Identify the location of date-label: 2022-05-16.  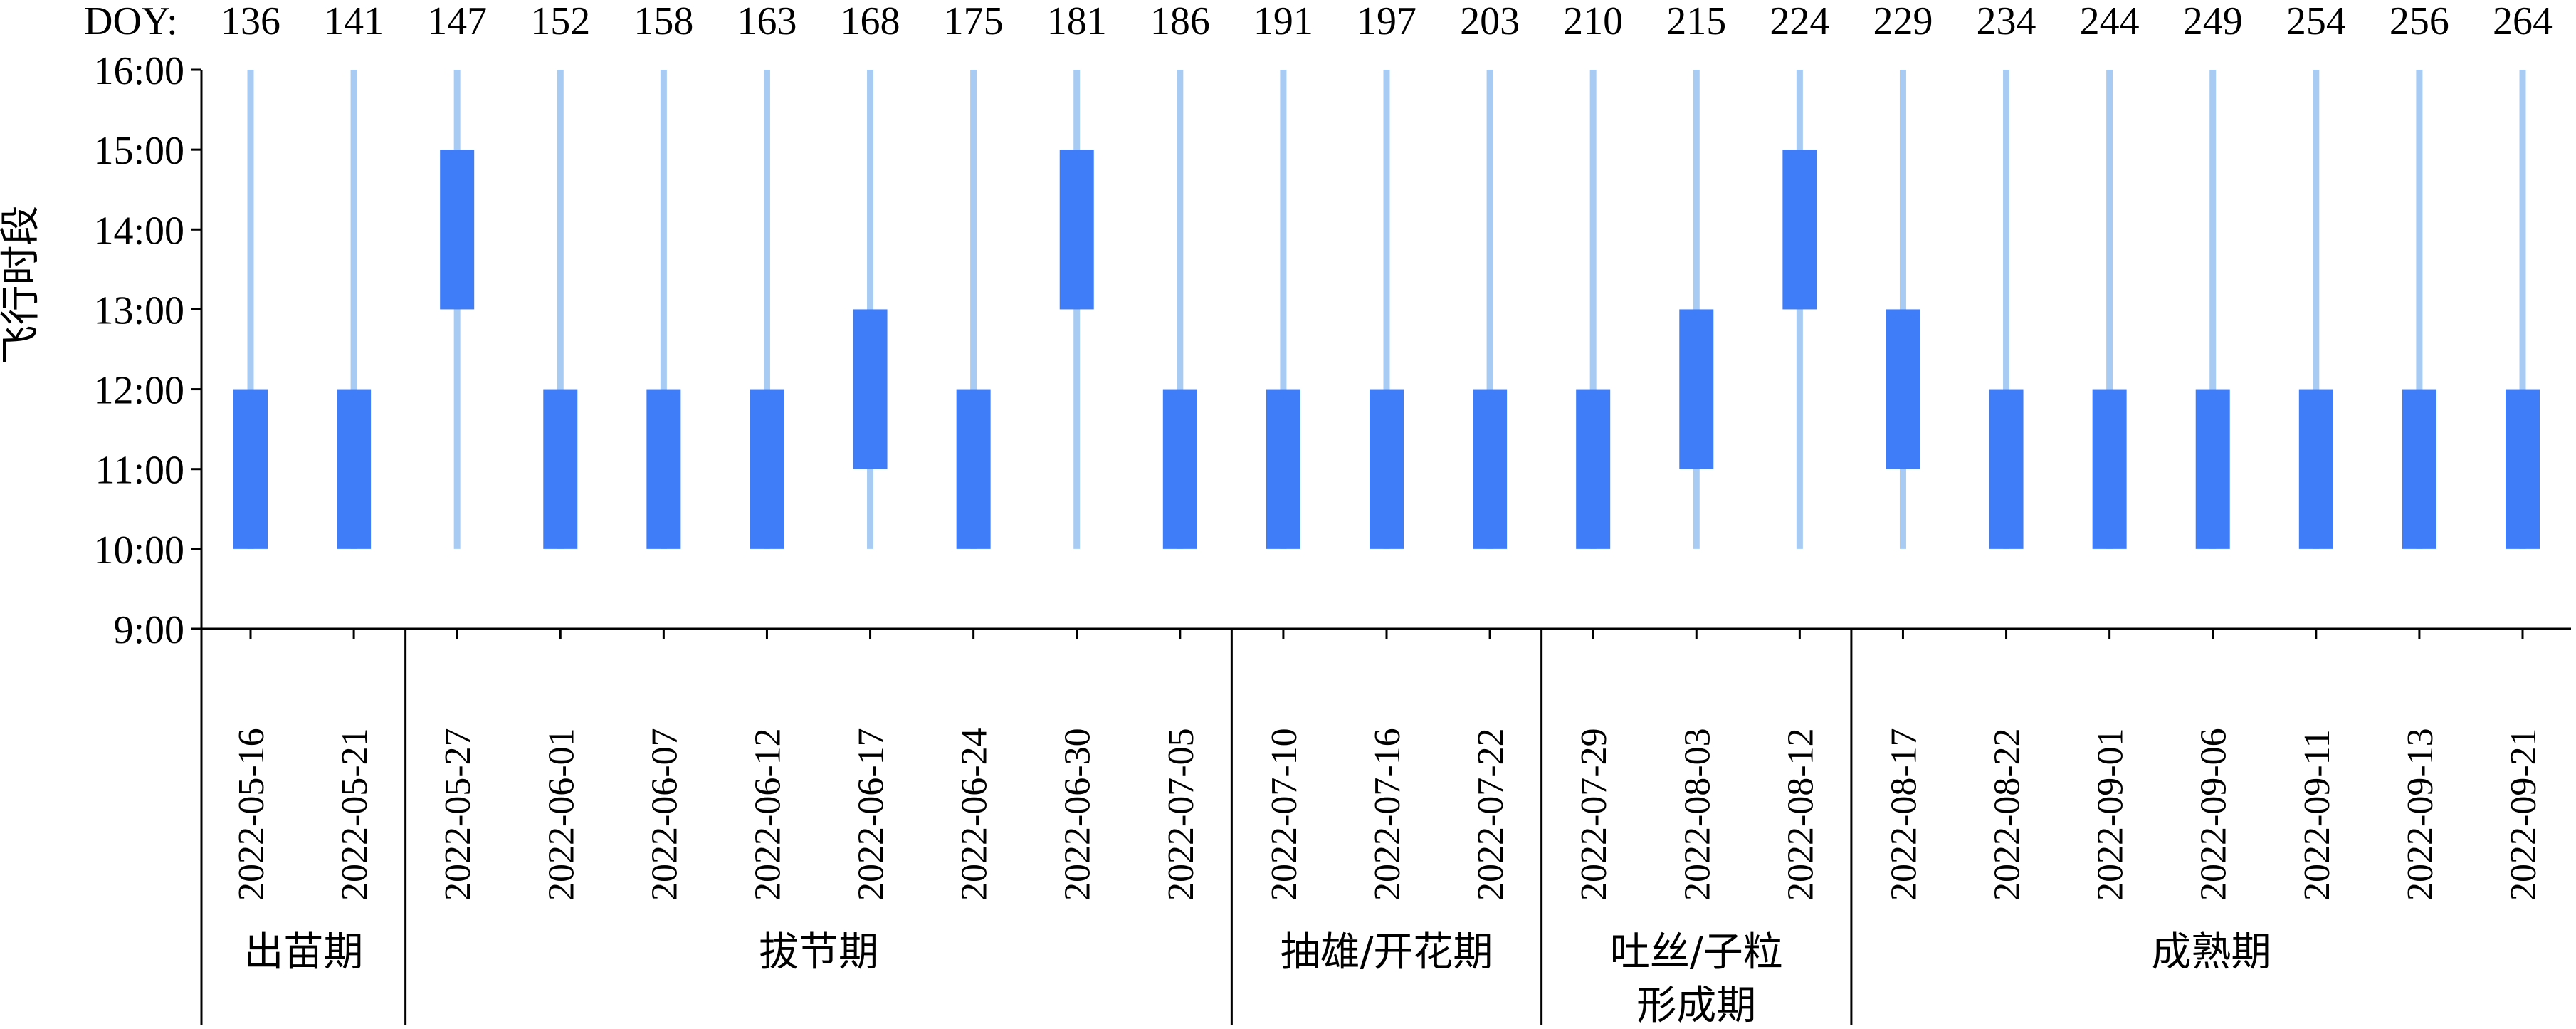
(252, 814).